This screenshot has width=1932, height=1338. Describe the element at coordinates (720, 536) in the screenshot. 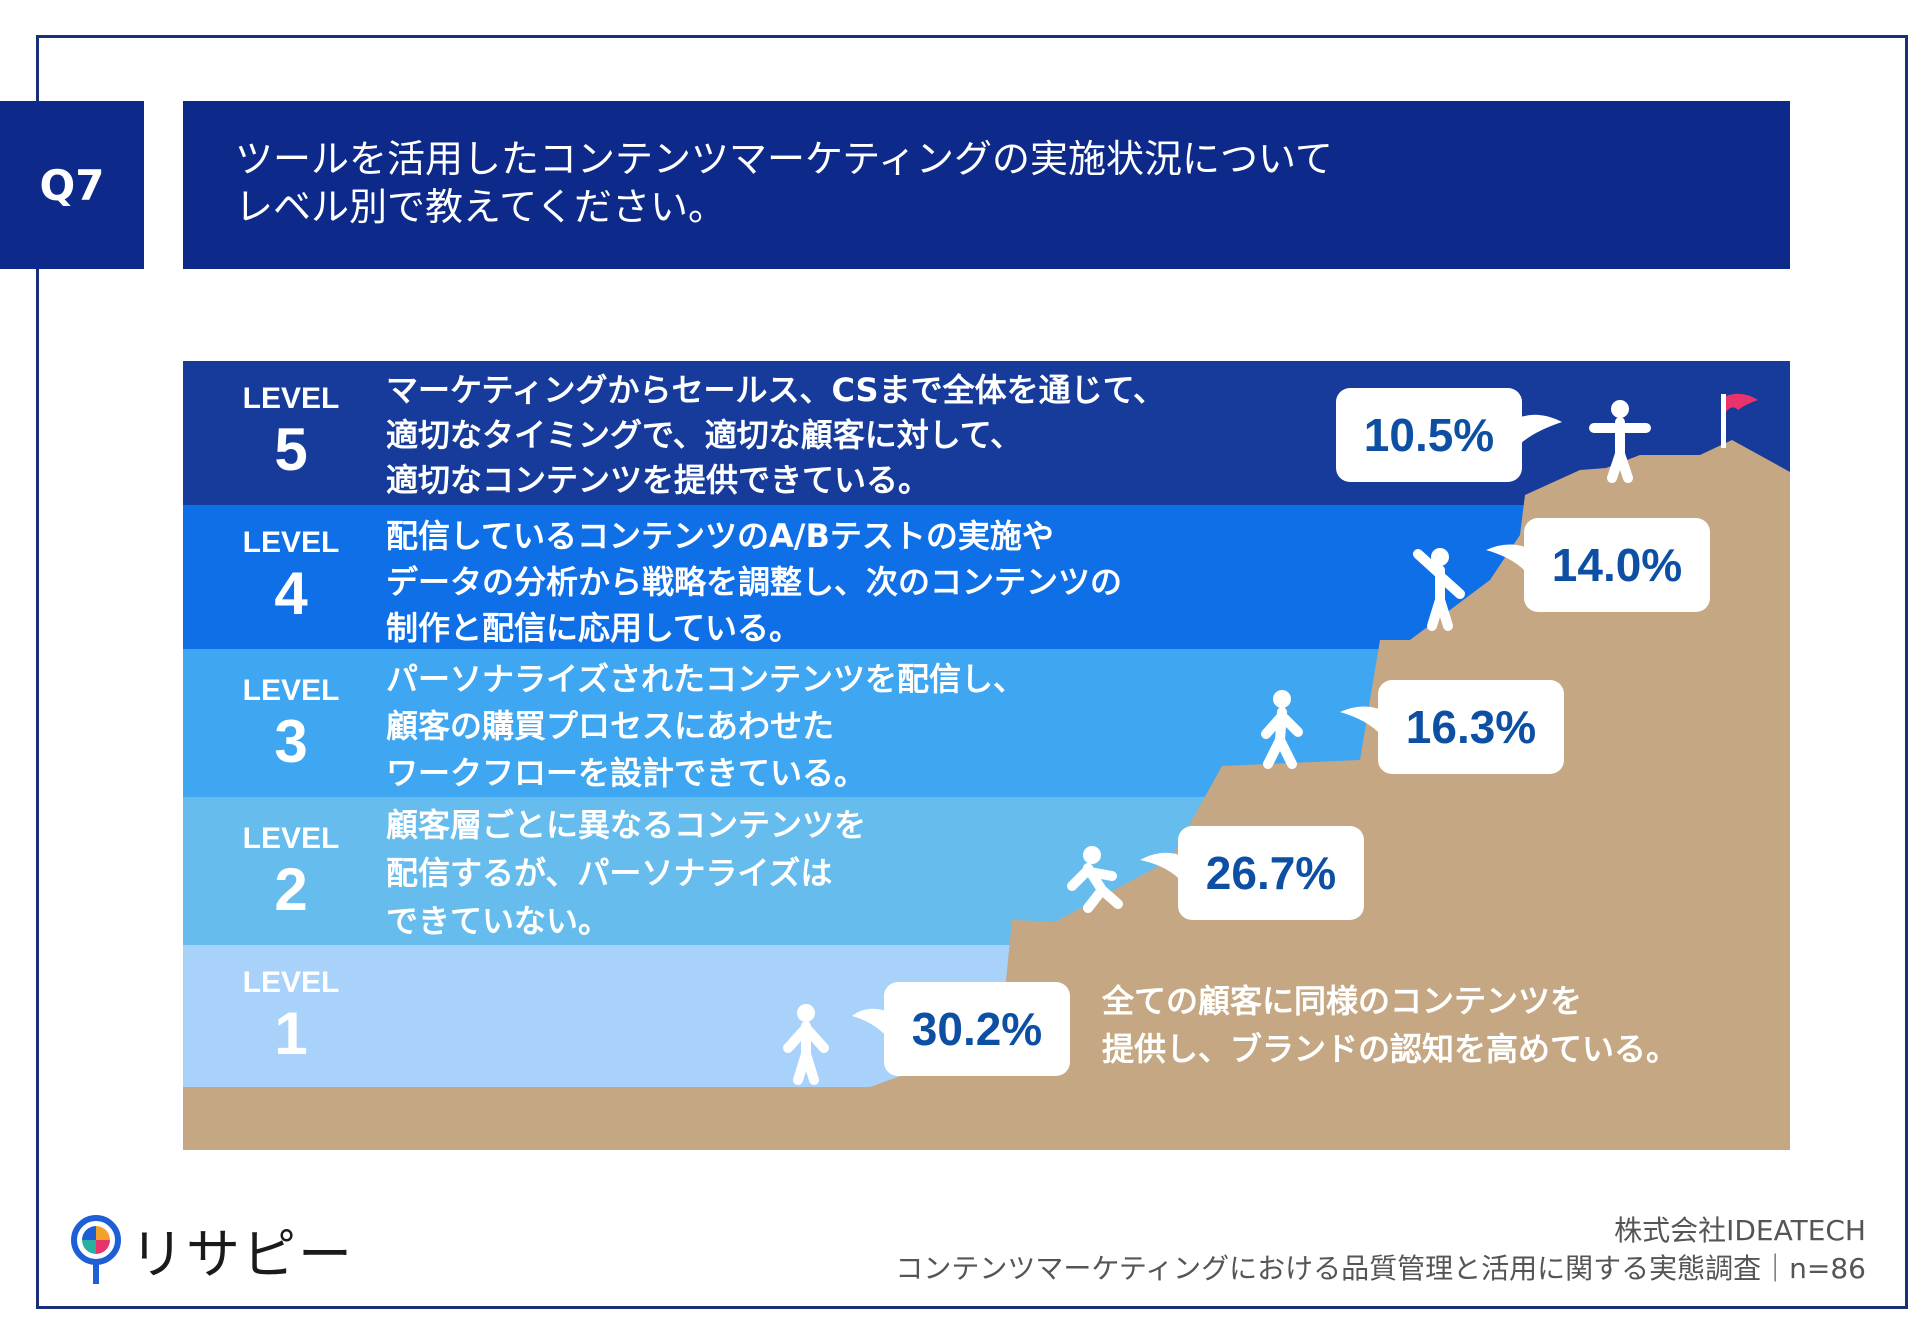

I see `level-4-desc-line-1: 配信しているコンテンツのA/Bテストの実施や` at that location.